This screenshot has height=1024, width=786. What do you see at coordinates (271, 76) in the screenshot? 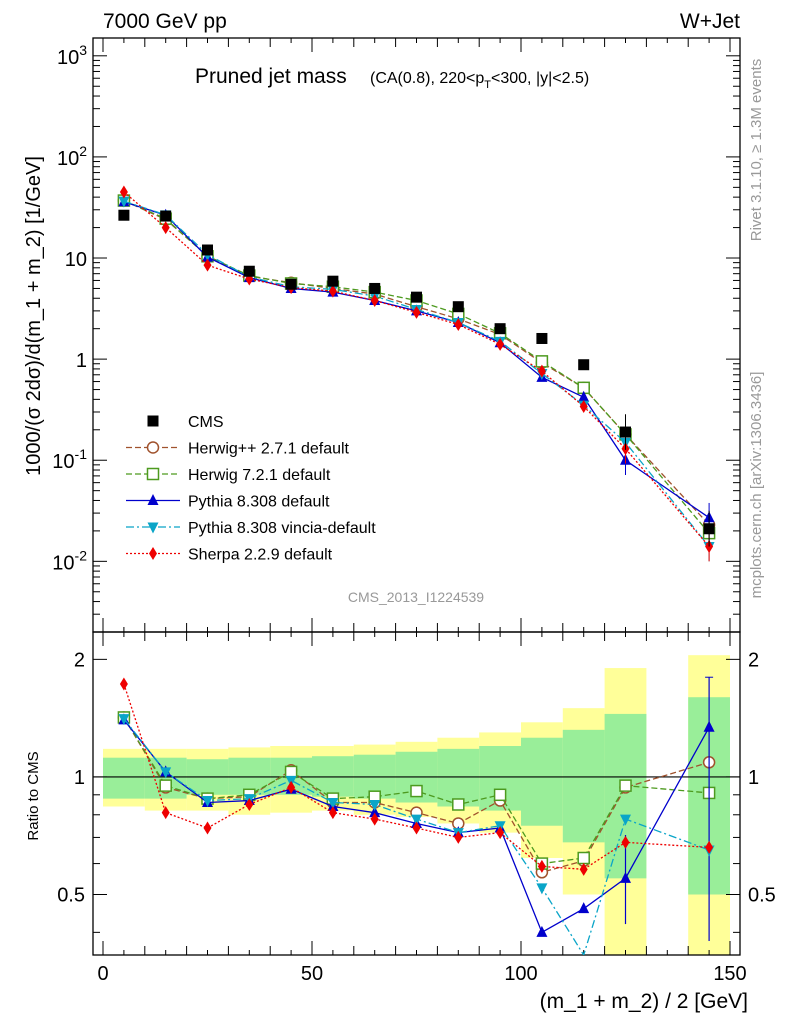
I see `chart-title: Pruned jet mass` at bounding box center [271, 76].